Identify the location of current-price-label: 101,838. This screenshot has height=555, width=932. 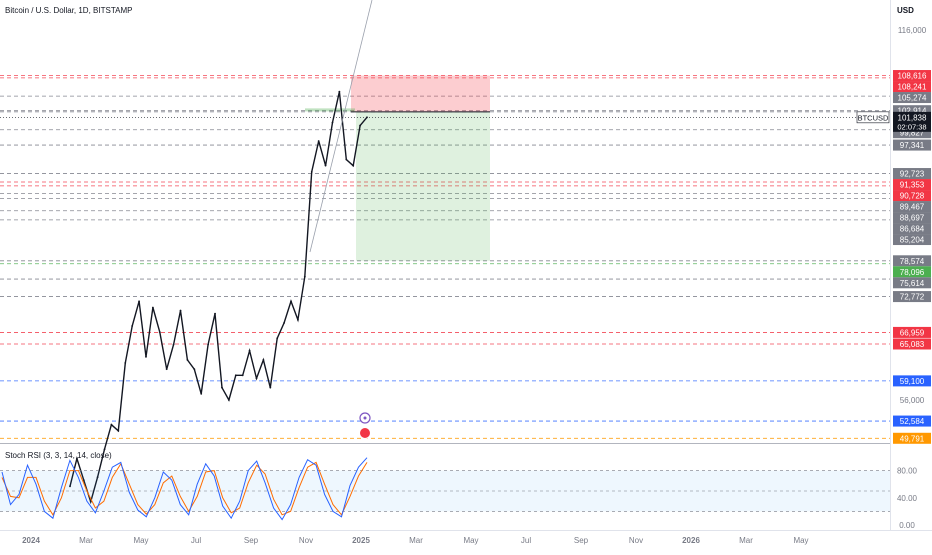
(912, 117).